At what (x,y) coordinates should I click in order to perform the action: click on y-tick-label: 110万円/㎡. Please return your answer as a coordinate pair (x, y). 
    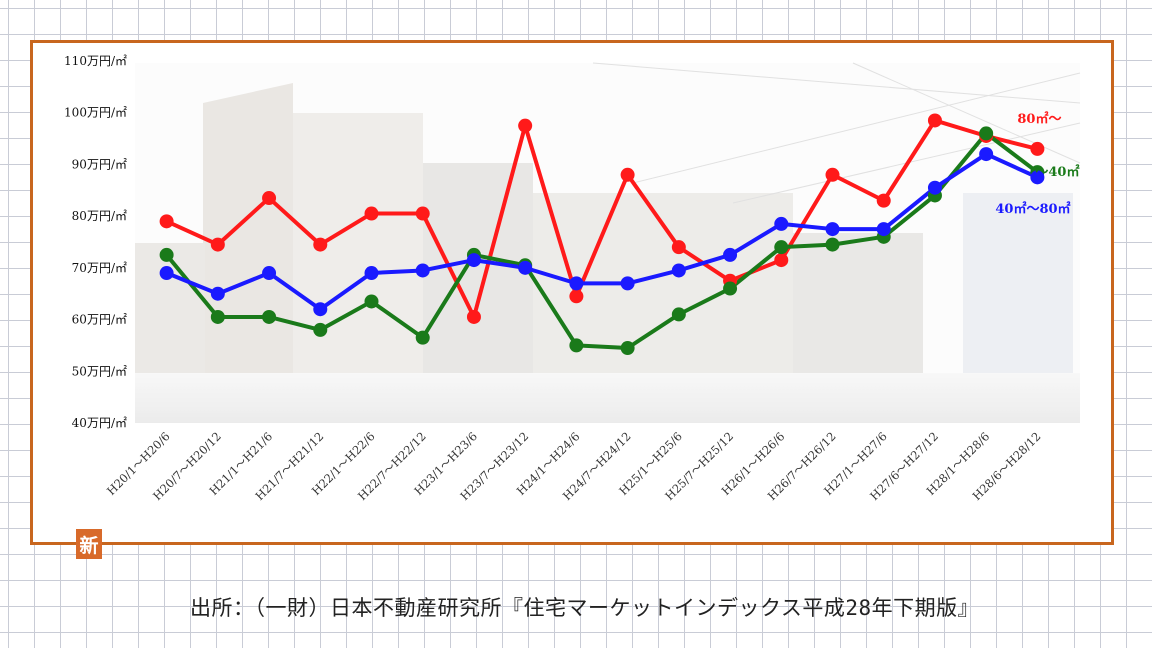
    Looking at the image, I should click on (95, 61).